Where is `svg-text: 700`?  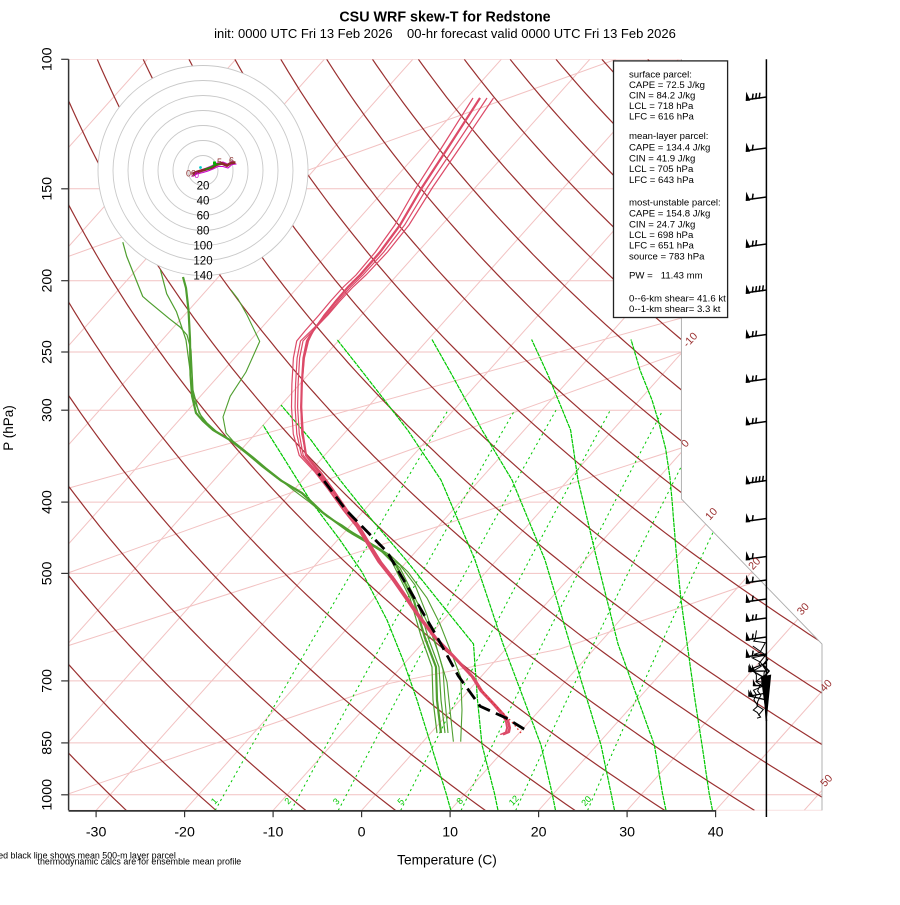
svg-text: 700 is located at coordinates (48, 681).